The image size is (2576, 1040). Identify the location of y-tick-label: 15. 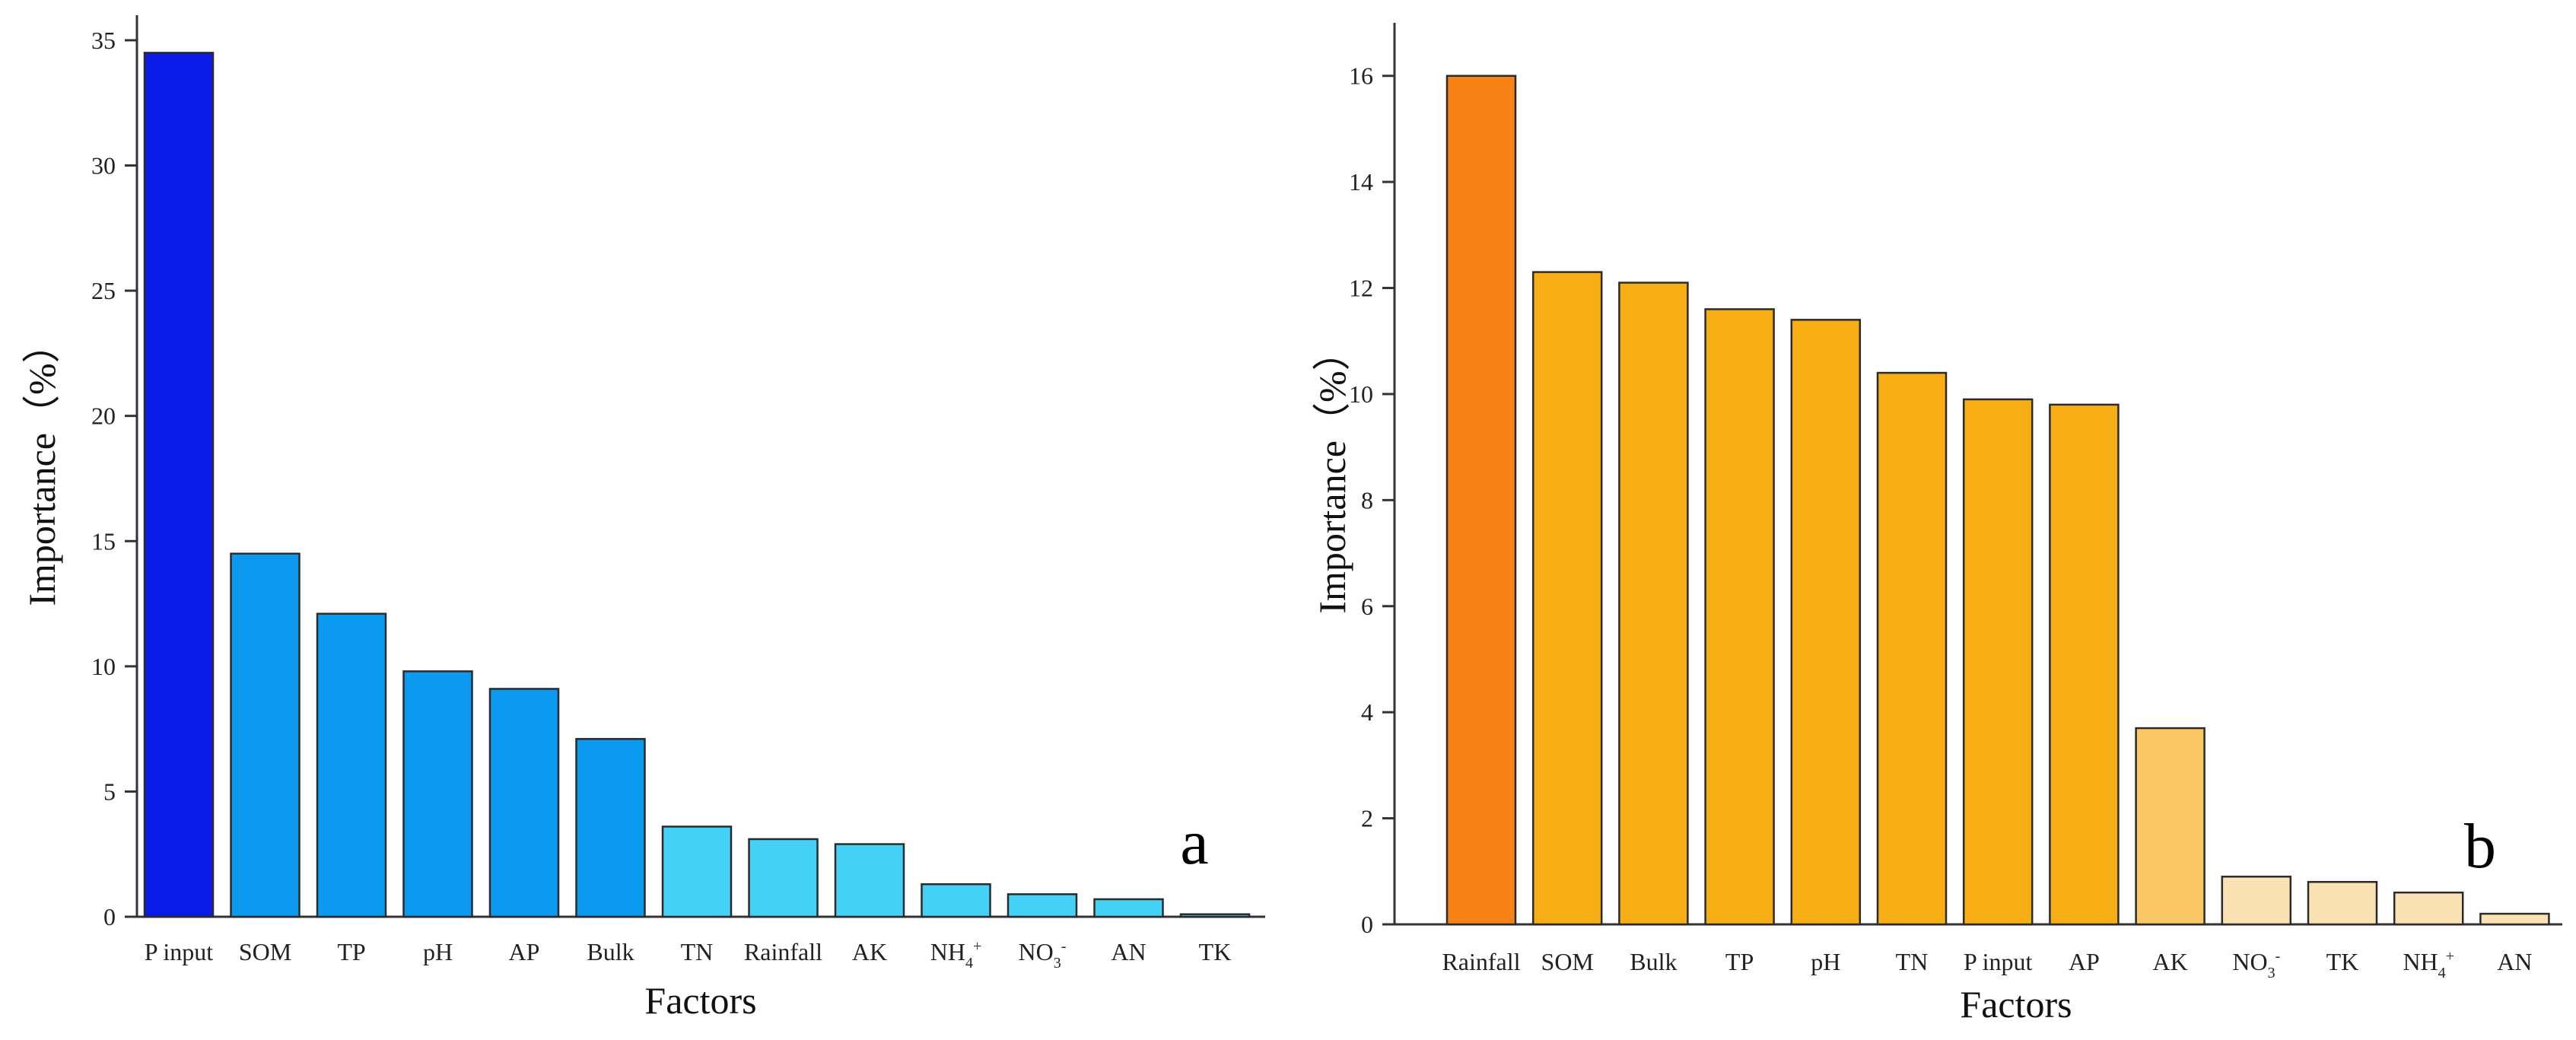
(103, 541).